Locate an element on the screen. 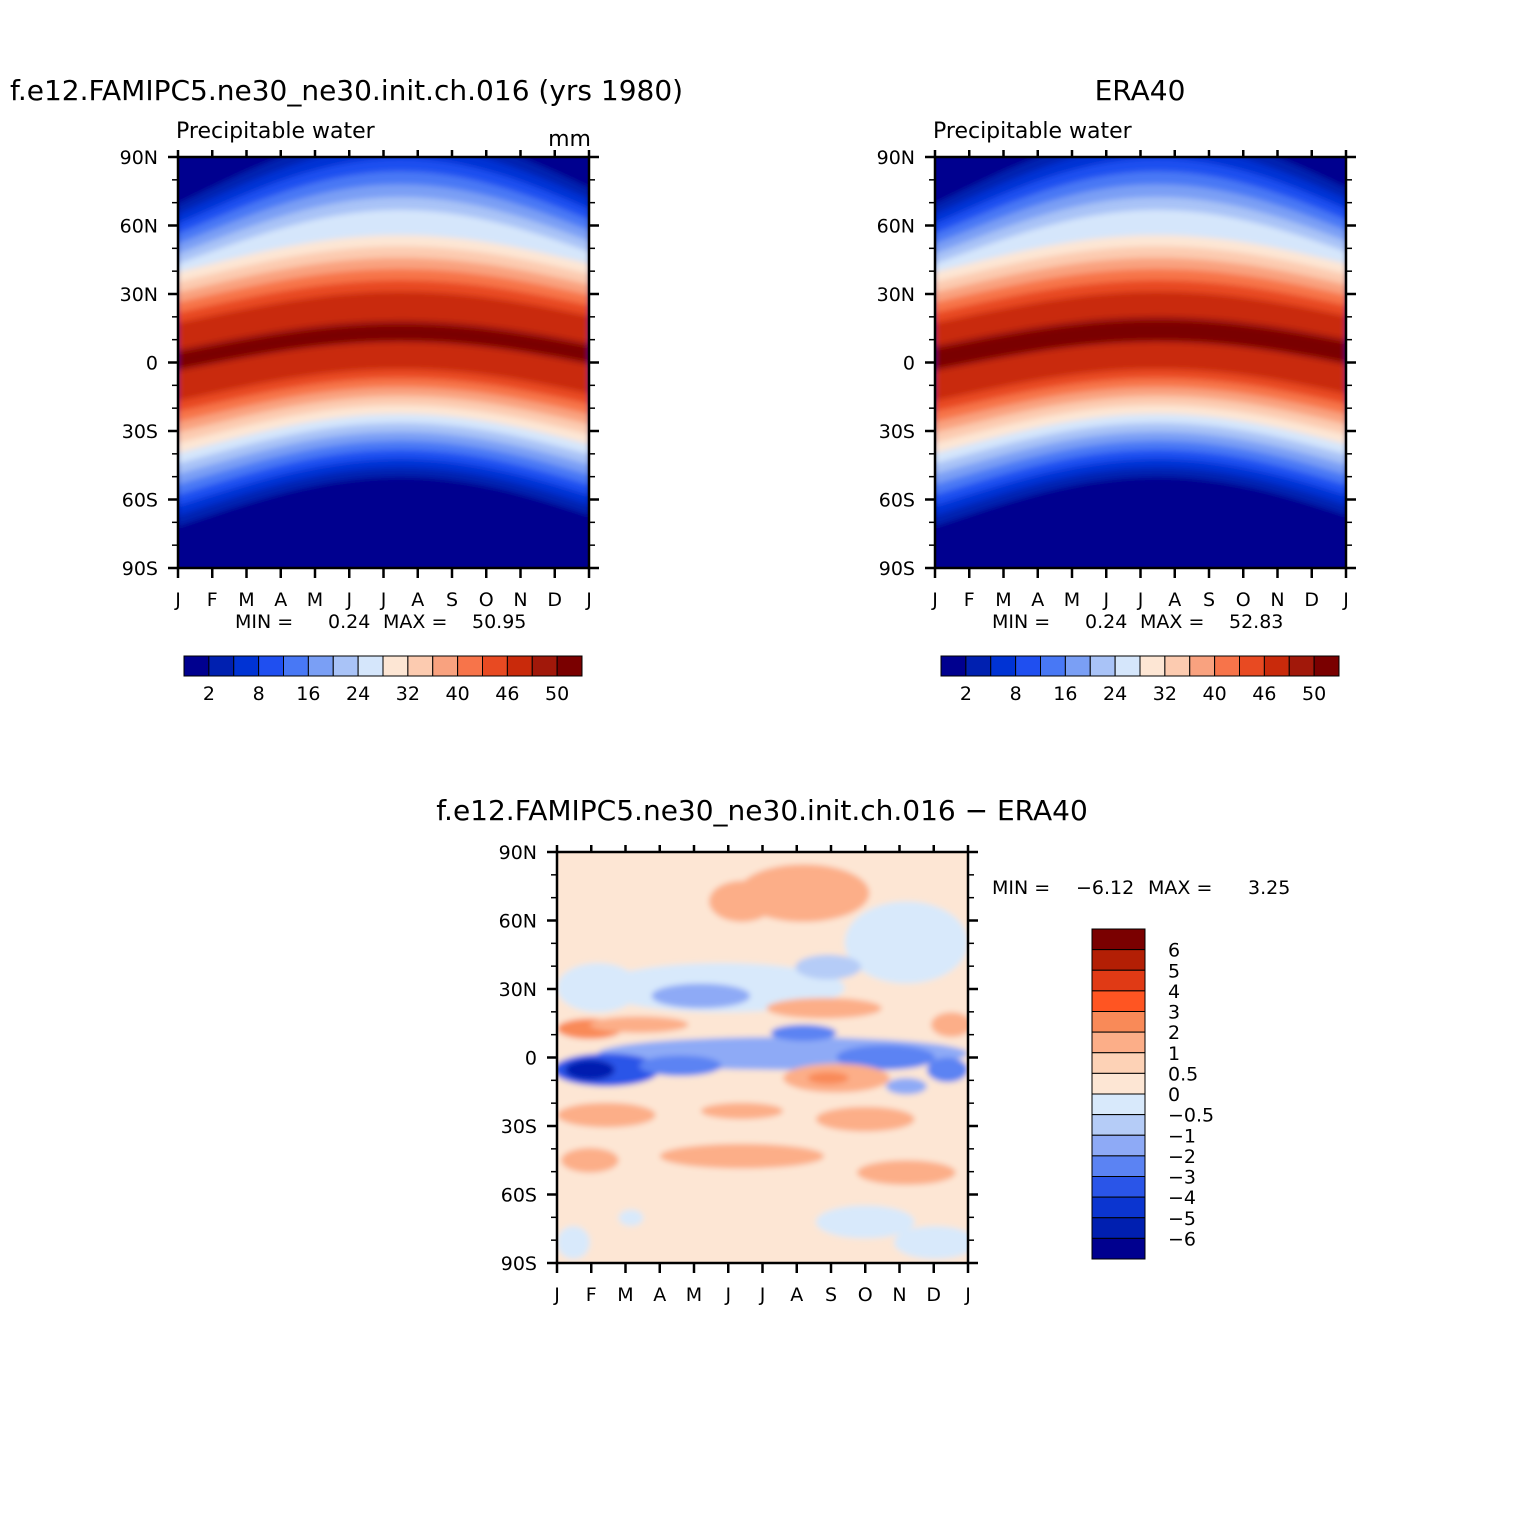 This screenshot has height=1524, width=1524. era40-min-value: 0.24 is located at coordinates (1106, 622).